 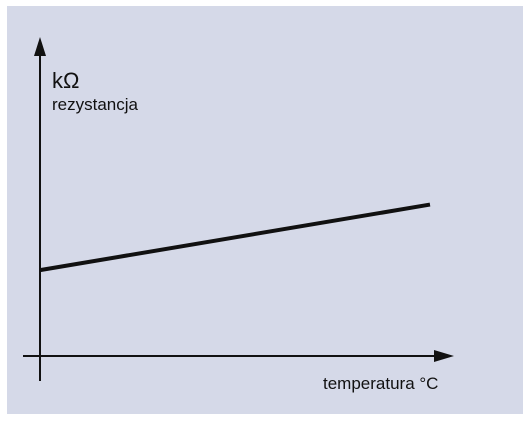 What do you see at coordinates (380, 383) in the screenshot?
I see `x-axis-label: temperatura °C` at bounding box center [380, 383].